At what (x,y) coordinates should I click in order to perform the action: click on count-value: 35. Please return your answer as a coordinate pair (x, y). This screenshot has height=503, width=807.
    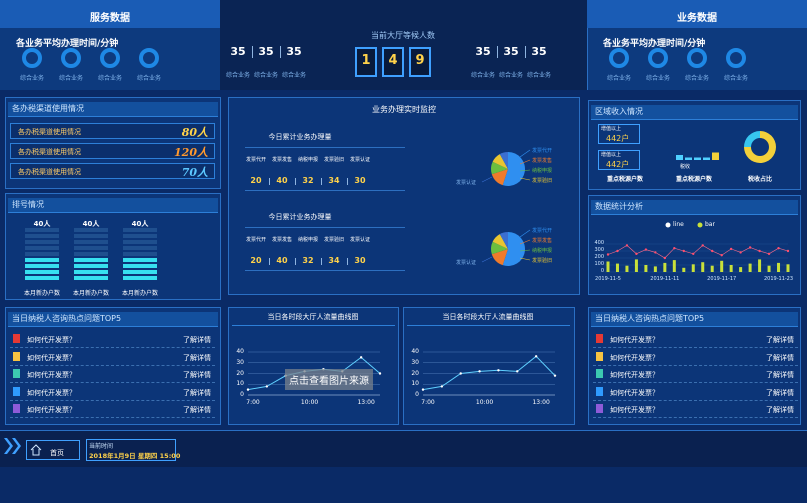
    Looking at the image, I should click on (539, 51).